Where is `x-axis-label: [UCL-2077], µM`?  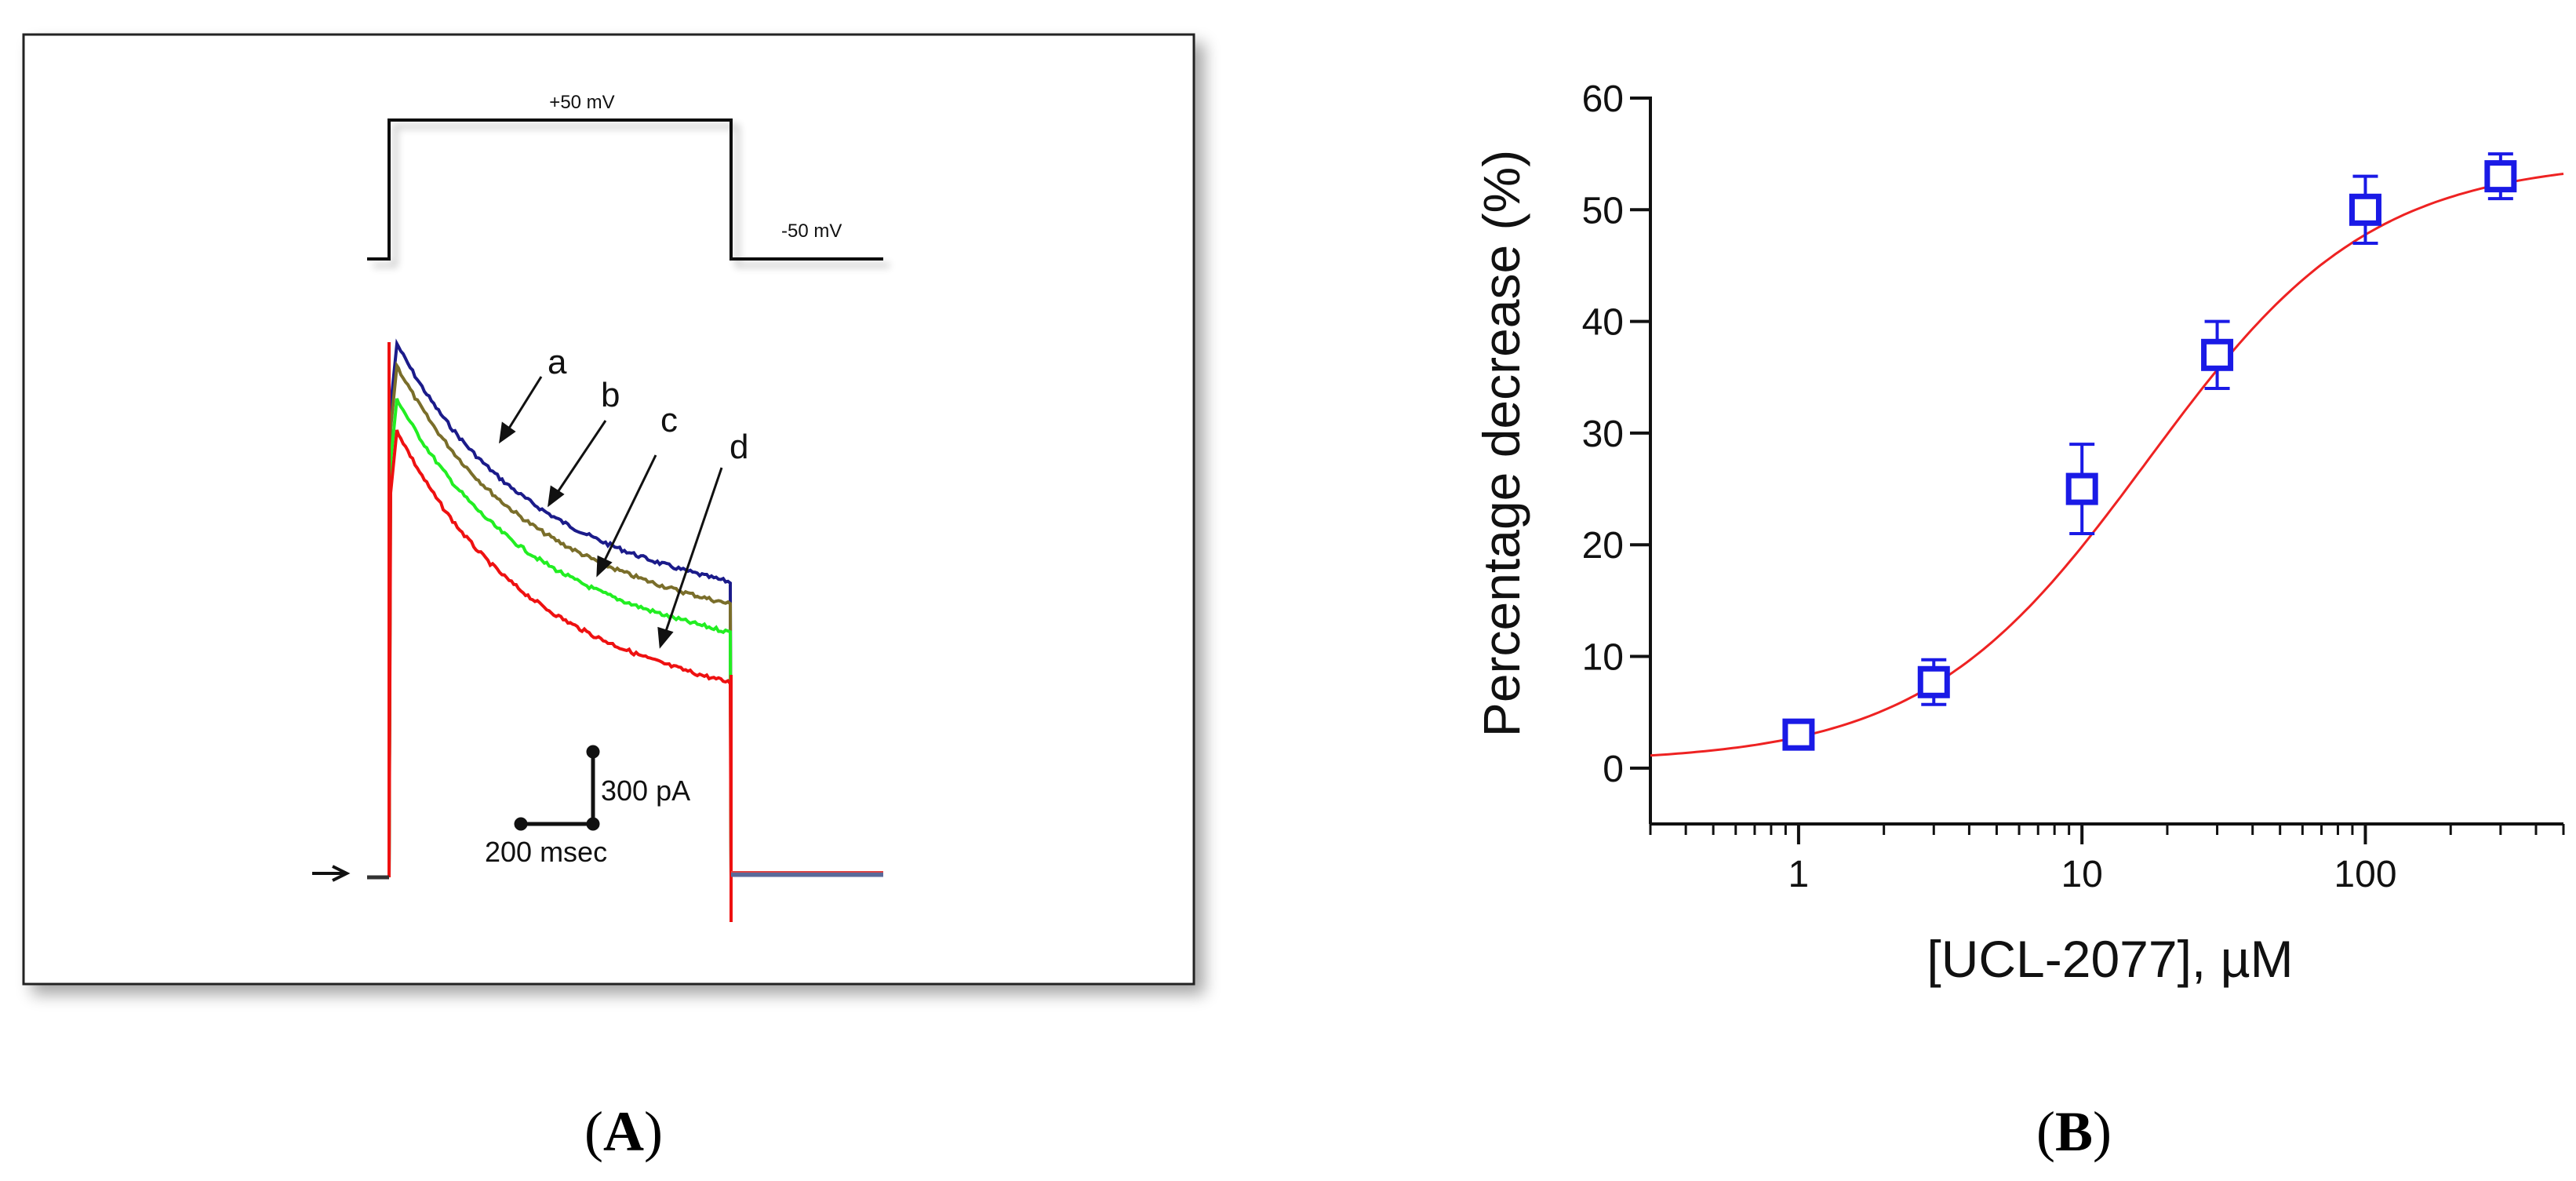 x-axis-label: [UCL-2077], µM is located at coordinates (2110, 959).